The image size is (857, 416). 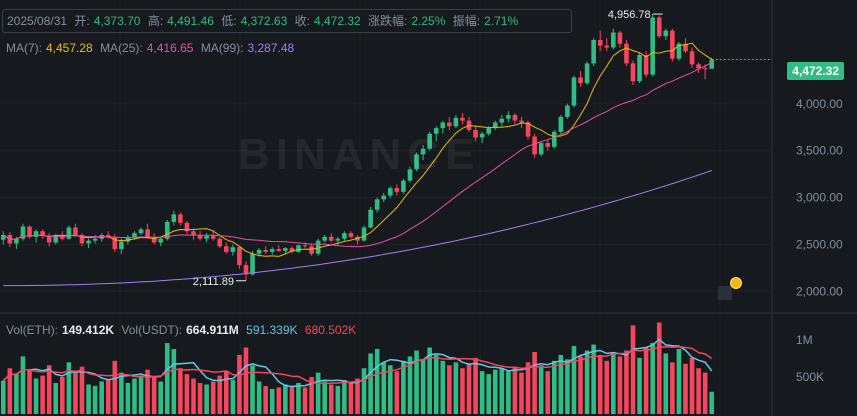 I want to click on price-tick-label: 2,000.00, so click(x=819, y=291).